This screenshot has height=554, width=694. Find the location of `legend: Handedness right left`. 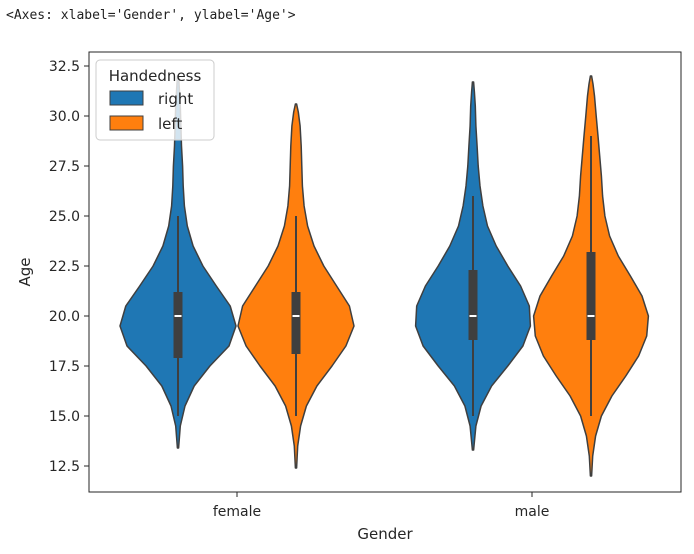

legend: Handedness right left is located at coordinates (155, 100).